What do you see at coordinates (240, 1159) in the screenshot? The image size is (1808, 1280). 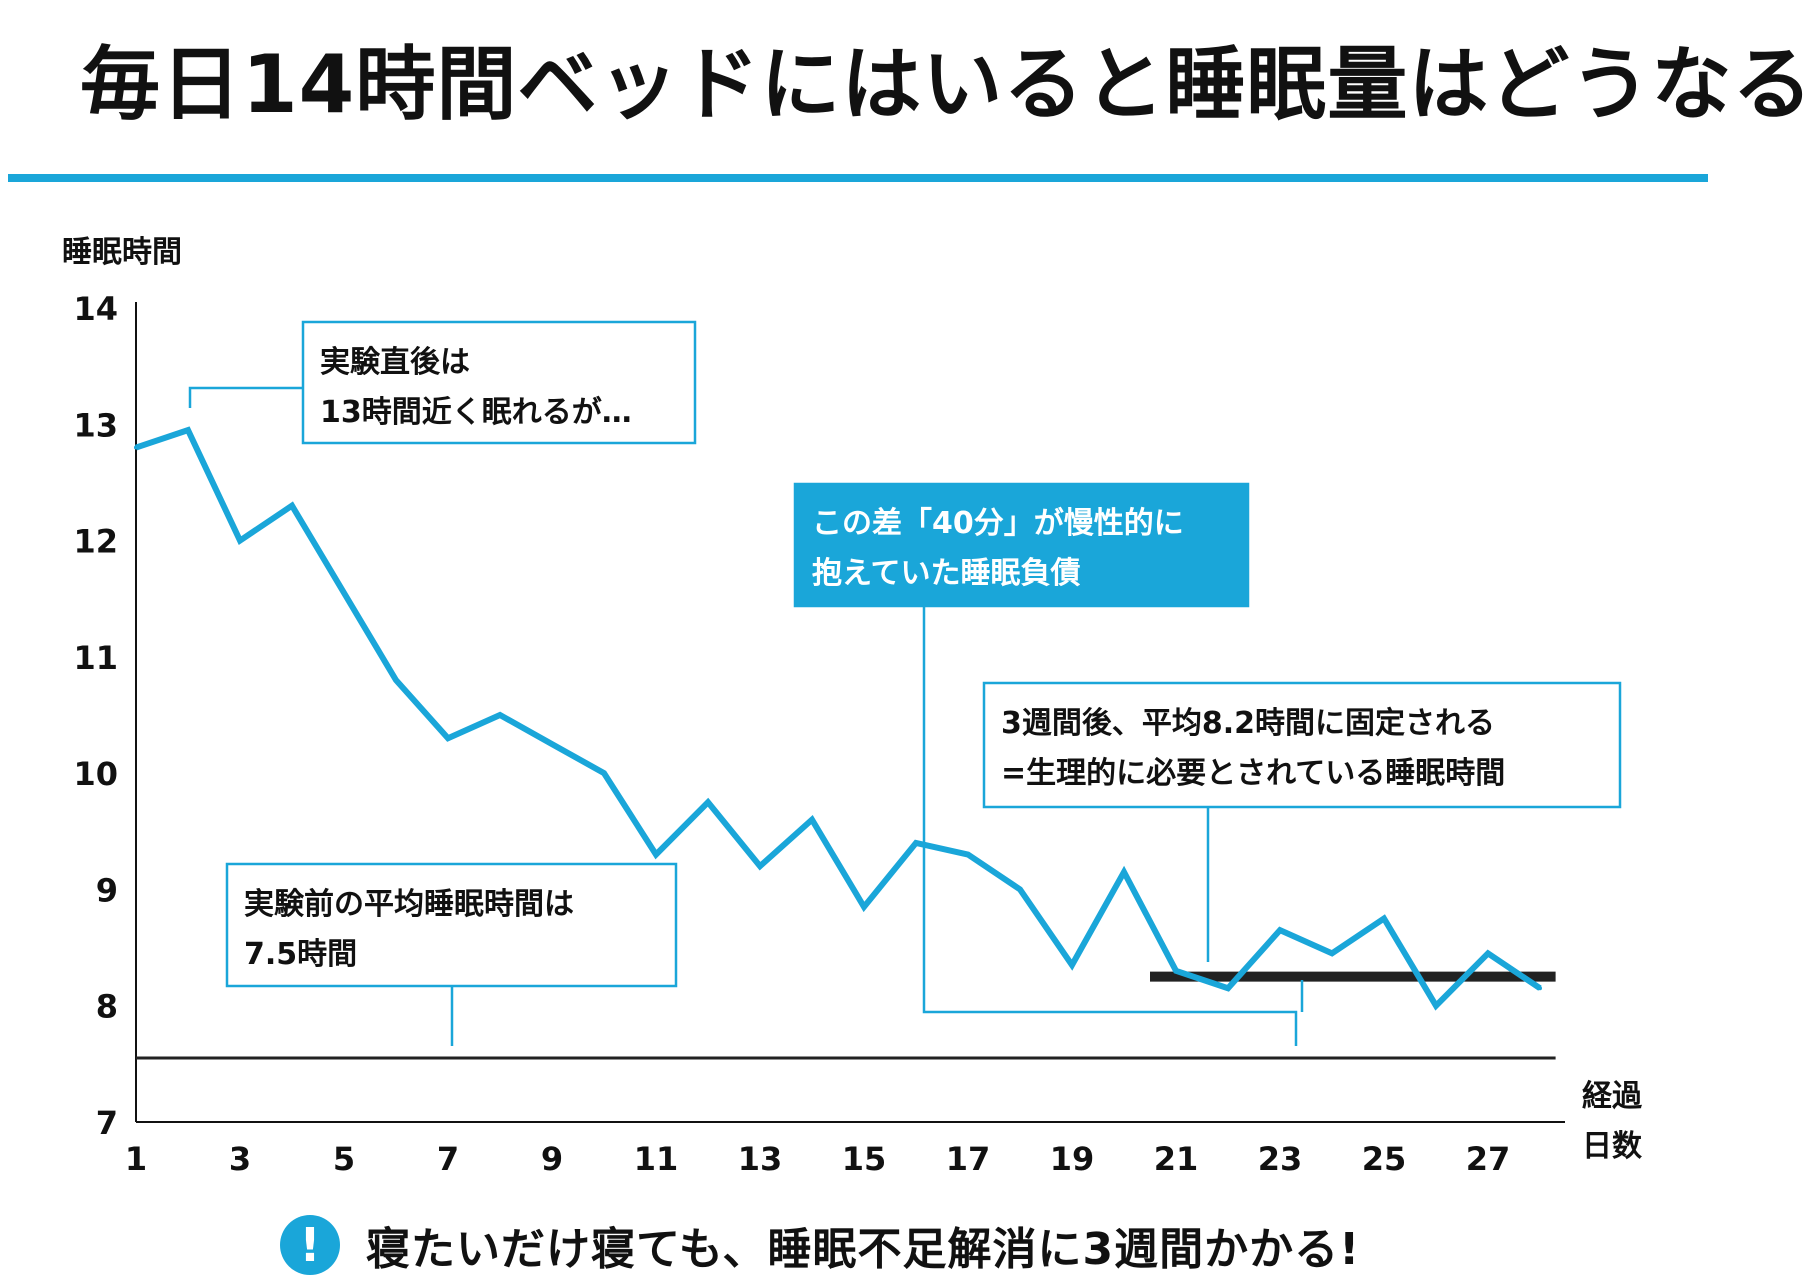 I see `x-tick-label: 3` at bounding box center [240, 1159].